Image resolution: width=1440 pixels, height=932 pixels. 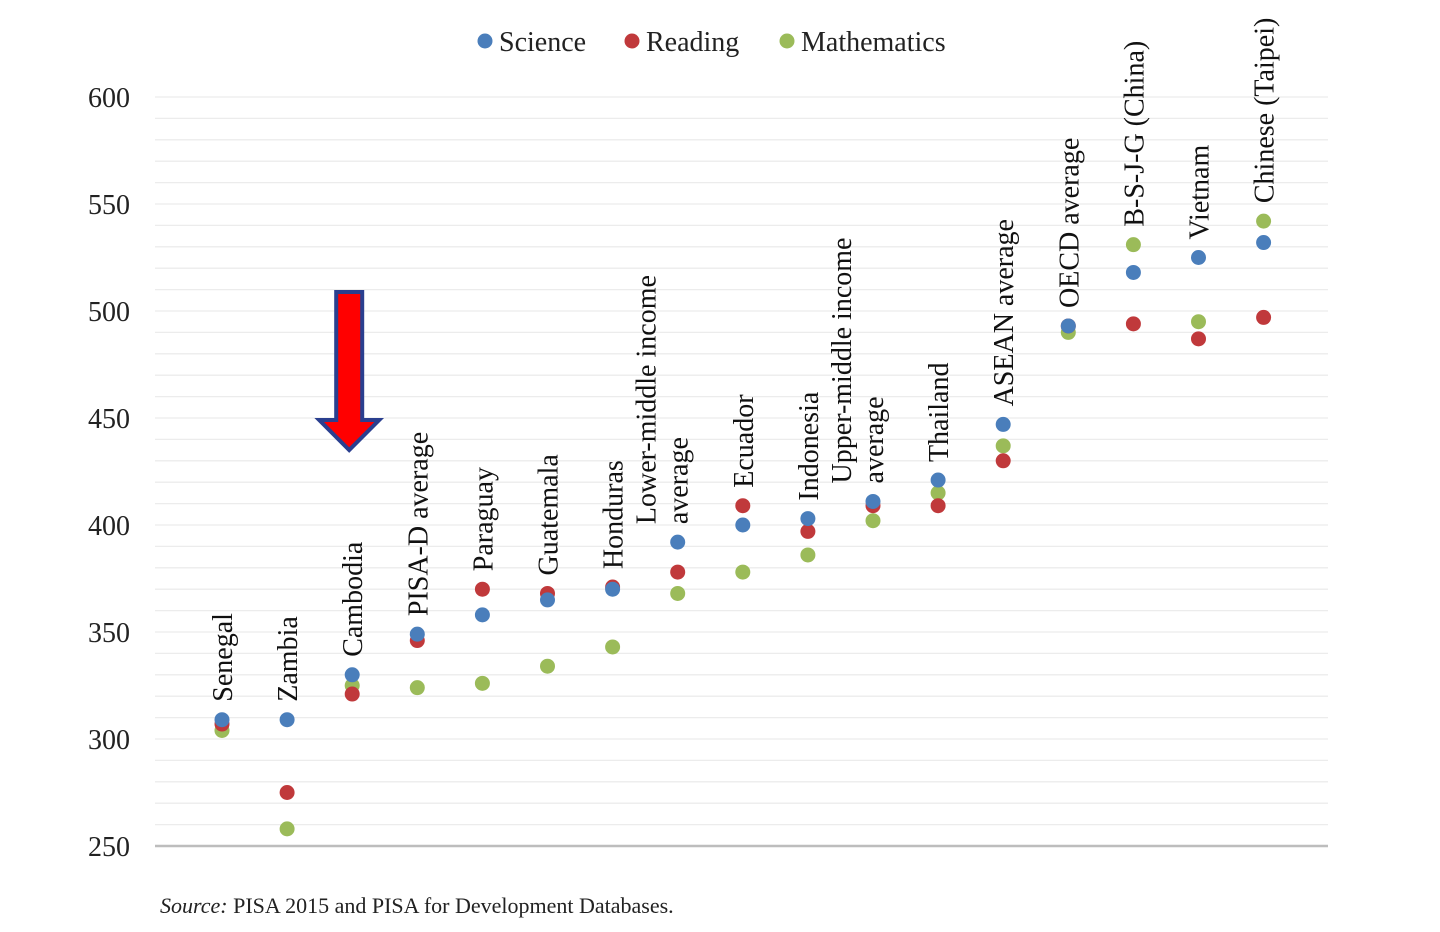 What do you see at coordinates (109, 419) in the screenshot?
I see `y-tick-label: 450` at bounding box center [109, 419].